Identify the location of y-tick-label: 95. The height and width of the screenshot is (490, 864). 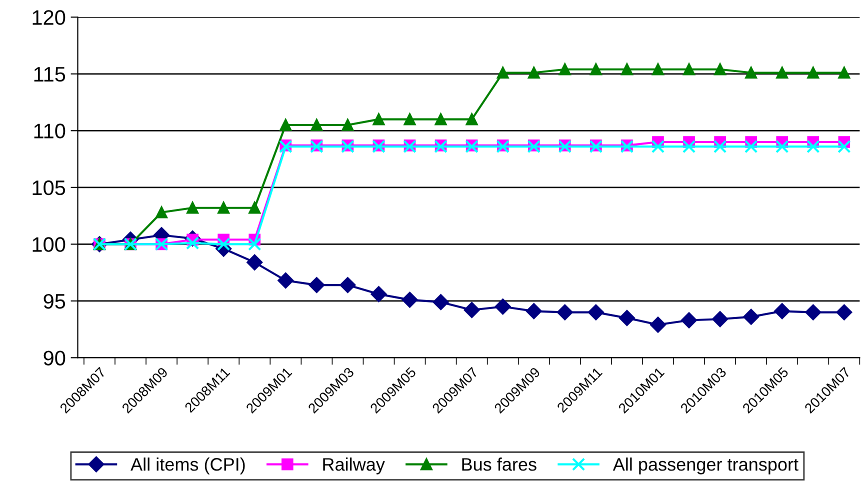
(55, 301).